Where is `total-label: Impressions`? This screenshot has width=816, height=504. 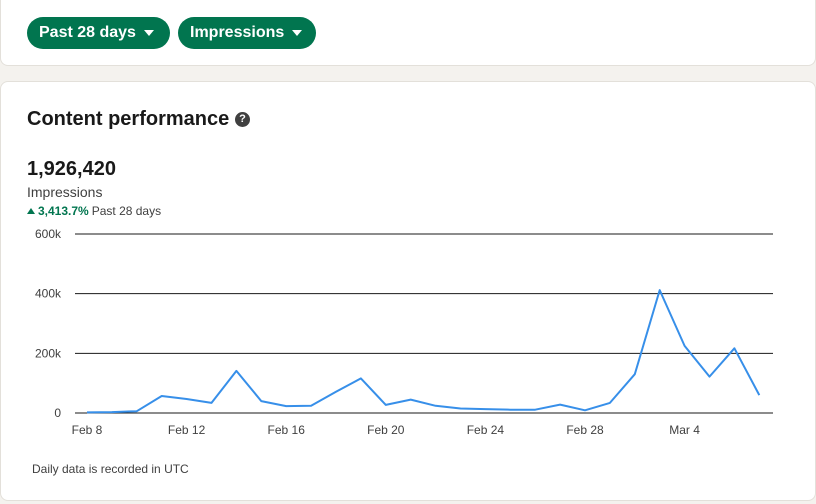
total-label: Impressions is located at coordinates (65, 192).